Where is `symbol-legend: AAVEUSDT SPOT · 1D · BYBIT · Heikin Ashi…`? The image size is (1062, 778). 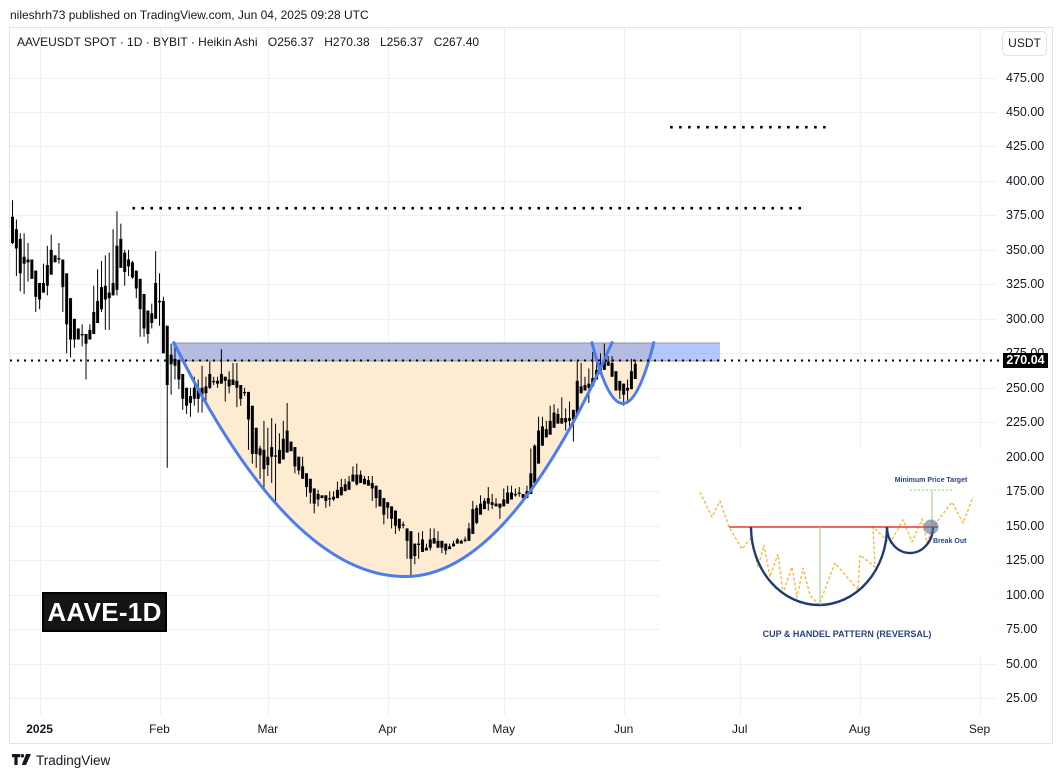 symbol-legend: AAVEUSDT SPOT · 1D · BYBIT · Heikin Ashi… is located at coordinates (251, 42).